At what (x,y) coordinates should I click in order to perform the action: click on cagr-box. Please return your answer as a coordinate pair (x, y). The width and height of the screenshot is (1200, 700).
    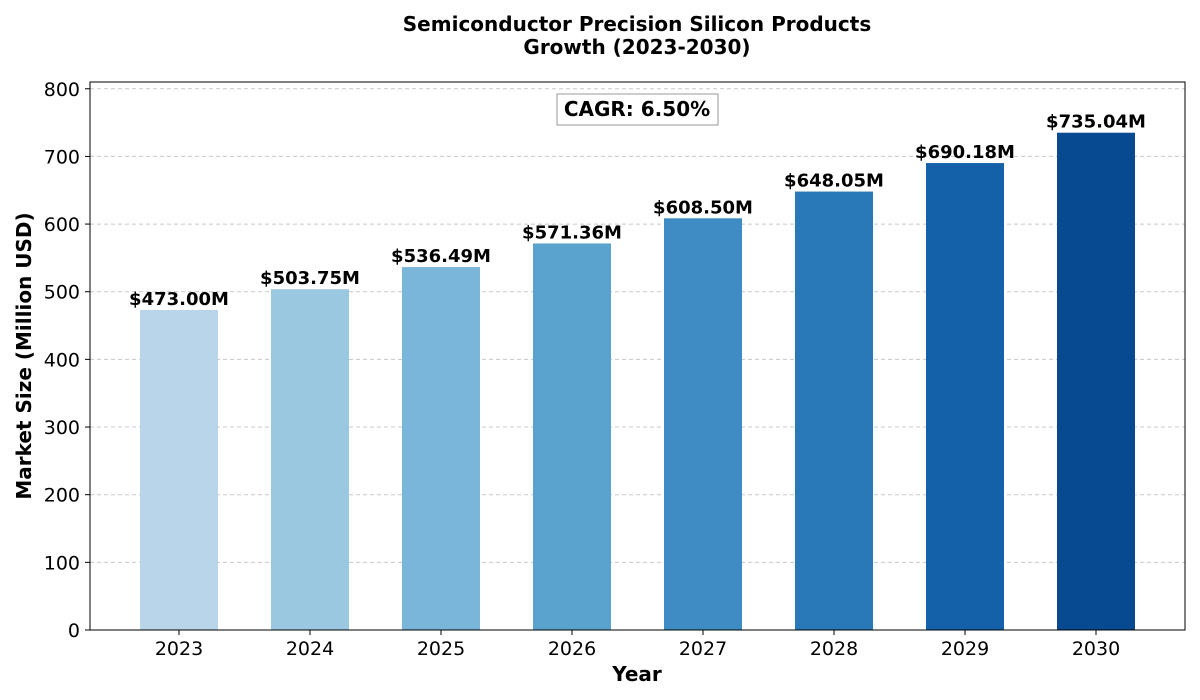
    Looking at the image, I should click on (637, 109).